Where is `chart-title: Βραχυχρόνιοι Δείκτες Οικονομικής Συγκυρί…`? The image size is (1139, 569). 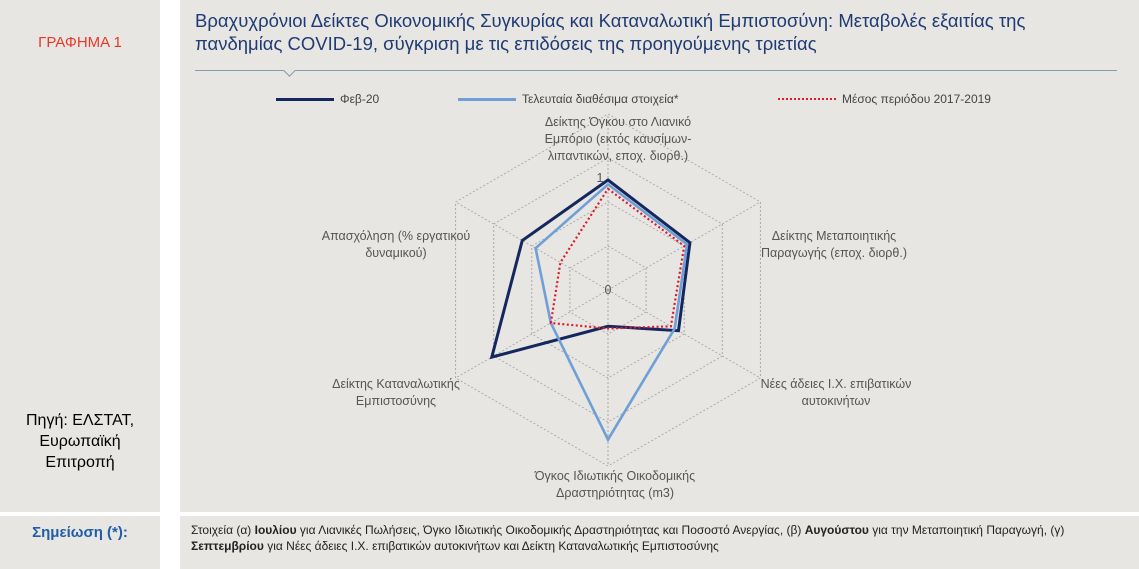
chart-title: Βραχυχρόνιοι Δείκτες Οικονομικής Συγκυρί… is located at coordinates (610, 32).